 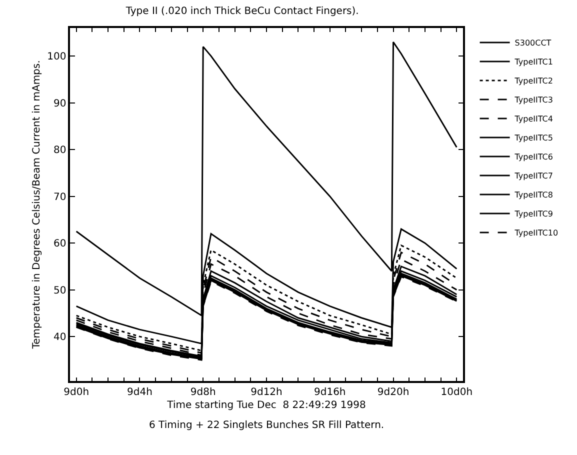 I want to click on legend-label: S300CCT, so click(x=533, y=43).